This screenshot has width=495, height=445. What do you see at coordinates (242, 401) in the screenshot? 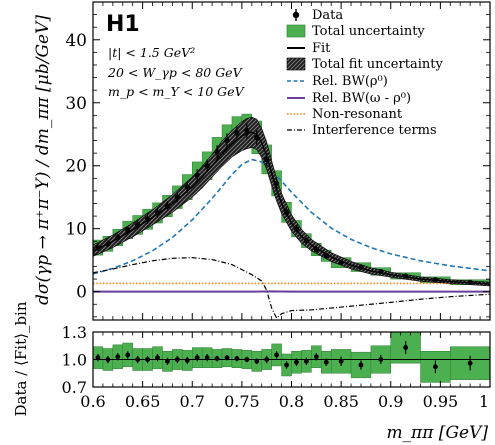
I see `x-tick-label: 0.75` at bounding box center [242, 401].